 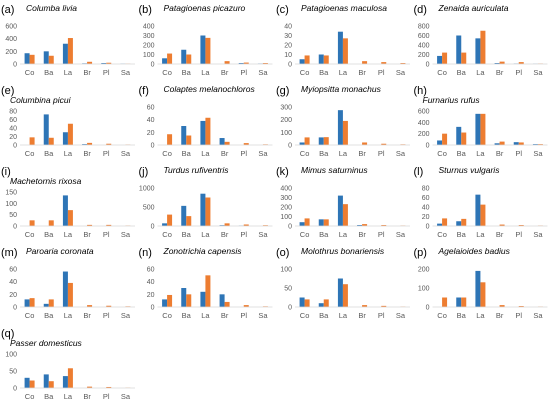 What do you see at coordinates (481, 202) in the screenshot?
I see `panel-l: (l) Sturnus vulgaris 0 20 40 60 80 Co Ba La Br Pl Sa` at bounding box center [481, 202].